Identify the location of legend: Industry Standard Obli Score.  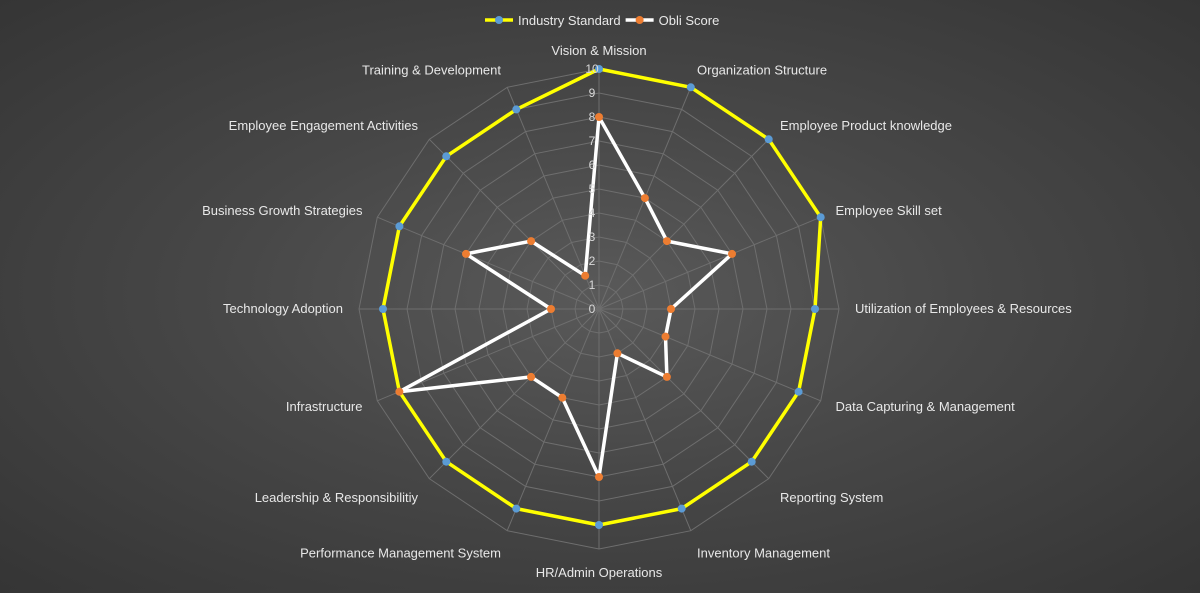
(602, 20).